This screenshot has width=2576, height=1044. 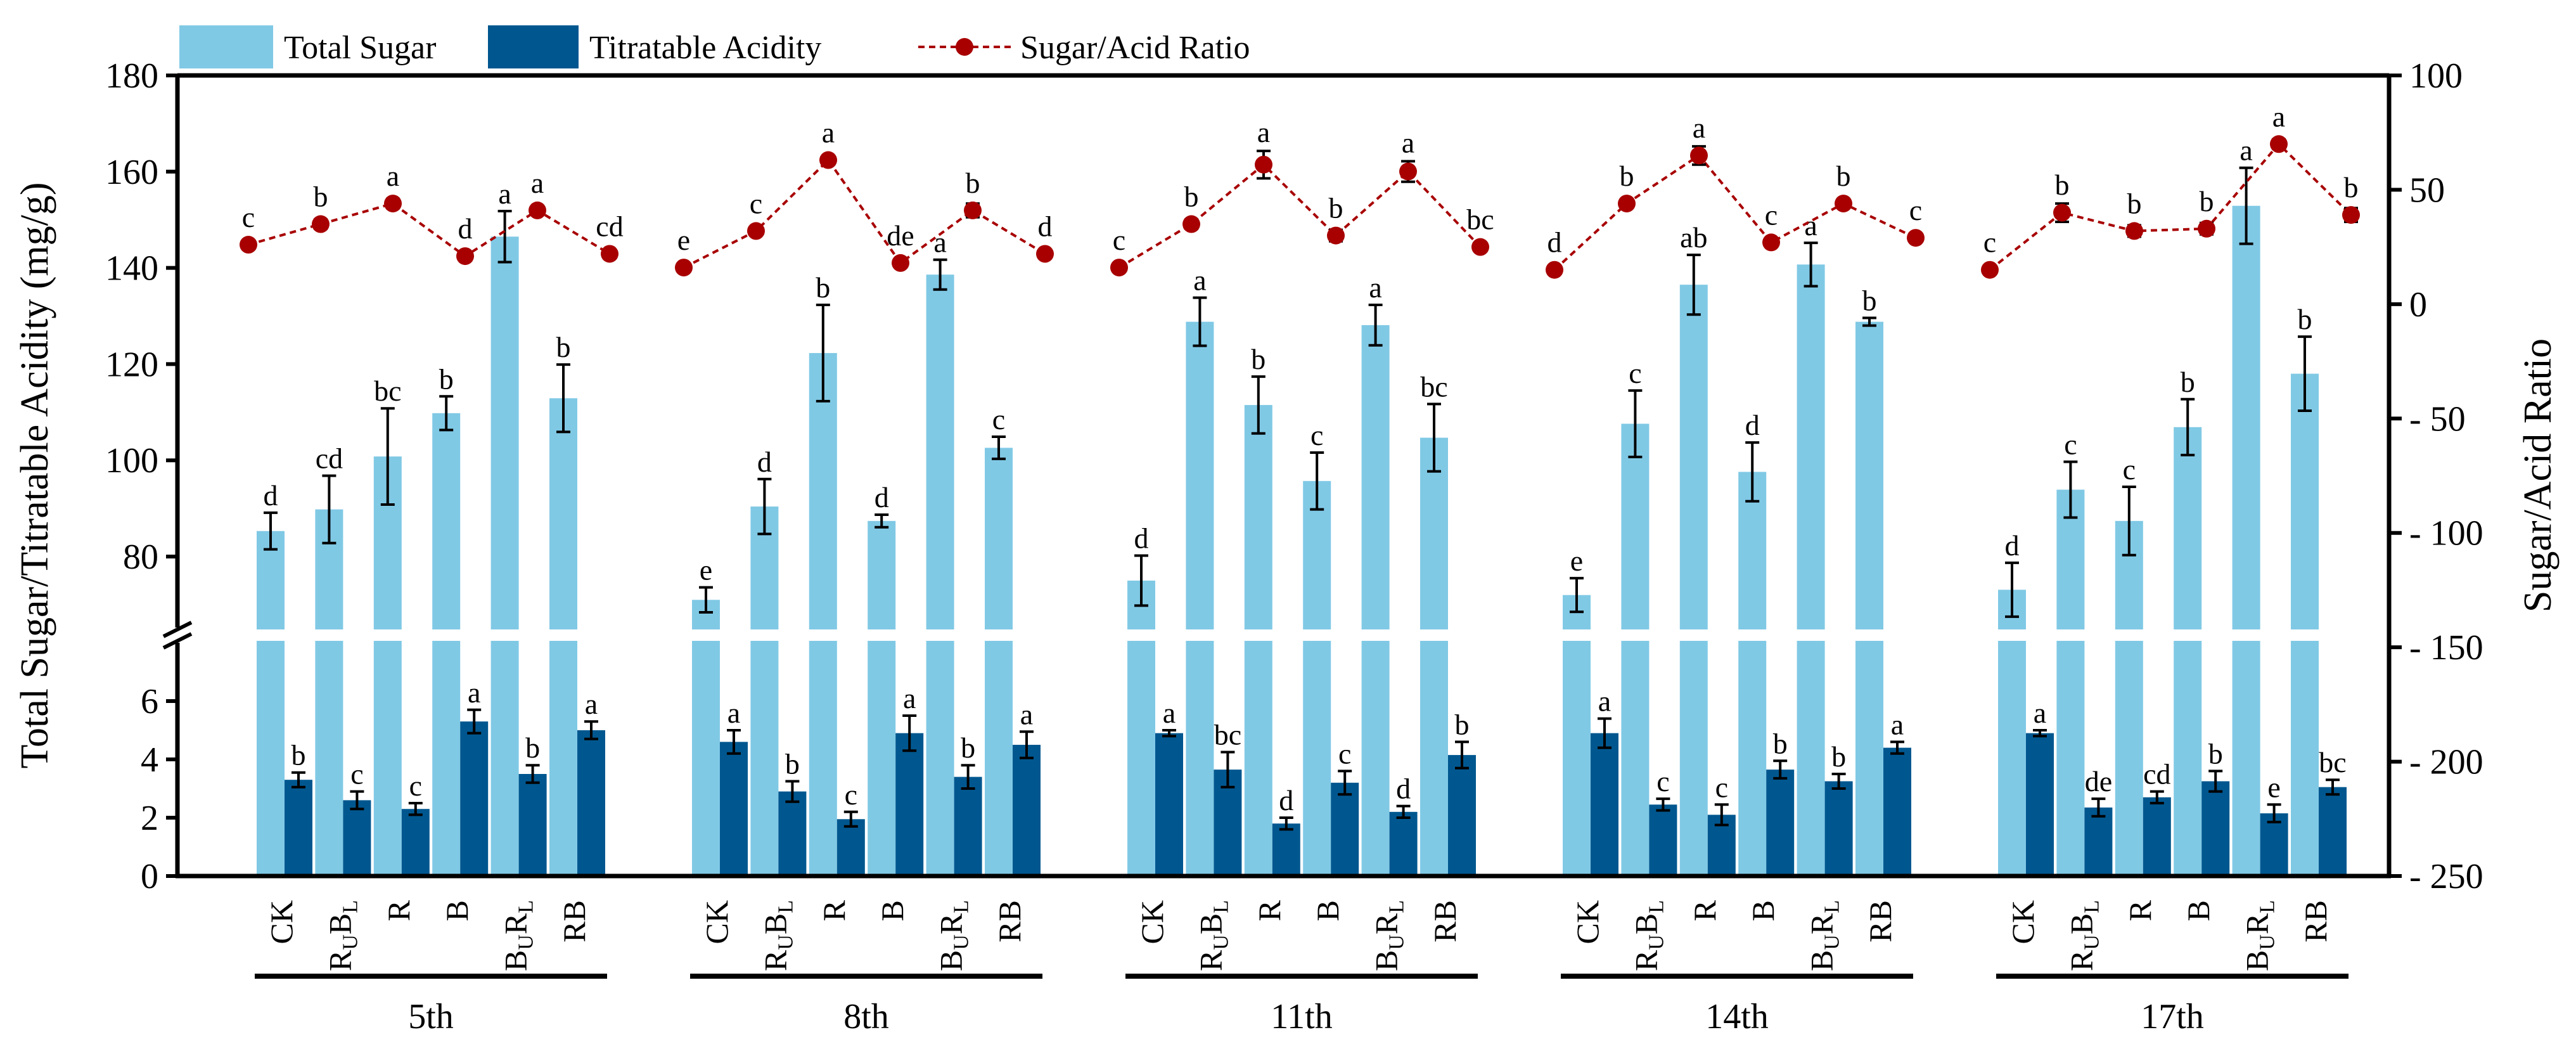 What do you see at coordinates (1880, 922) in the screenshot?
I see `x-tick-label-part: RB` at bounding box center [1880, 922].